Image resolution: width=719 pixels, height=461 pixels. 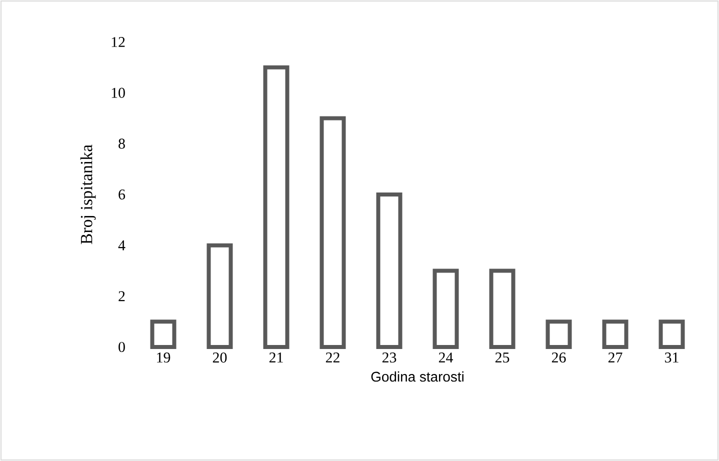 I want to click on y-axis-title: Broj ispitanika, so click(x=88, y=194).